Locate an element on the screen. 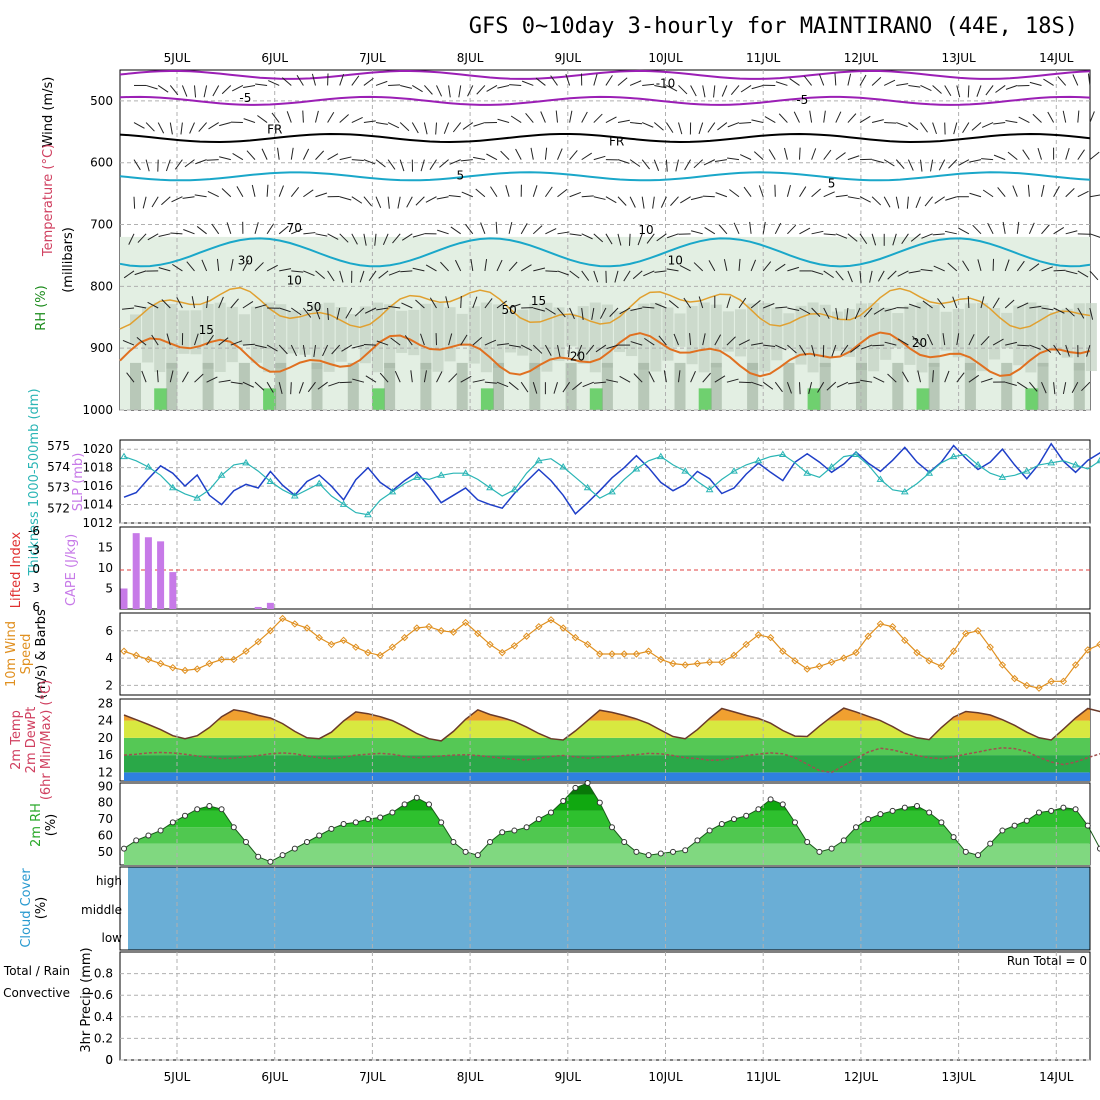  temp-band is located at coordinates (607, 764).